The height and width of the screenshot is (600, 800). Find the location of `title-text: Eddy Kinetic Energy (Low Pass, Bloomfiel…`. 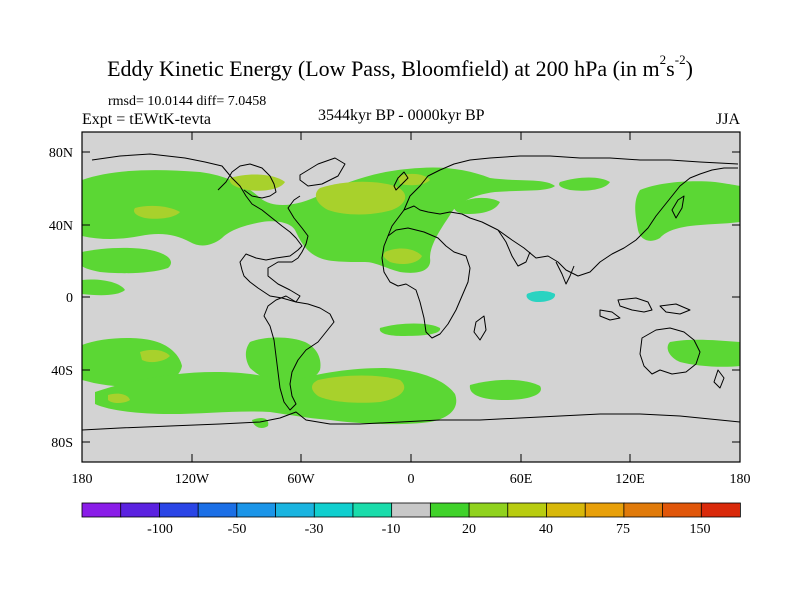

title-text: Eddy Kinetic Energy (Low Pass, Bloomfiel… is located at coordinates (383, 68).